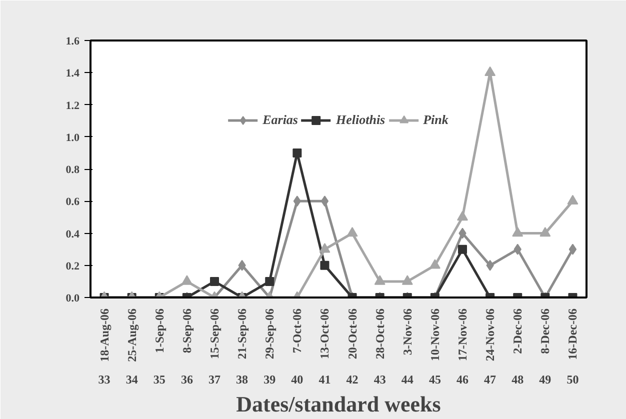 The width and height of the screenshot is (626, 419). What do you see at coordinates (73, 266) in the screenshot?
I see `y-tick-label: 0.2` at bounding box center [73, 266].